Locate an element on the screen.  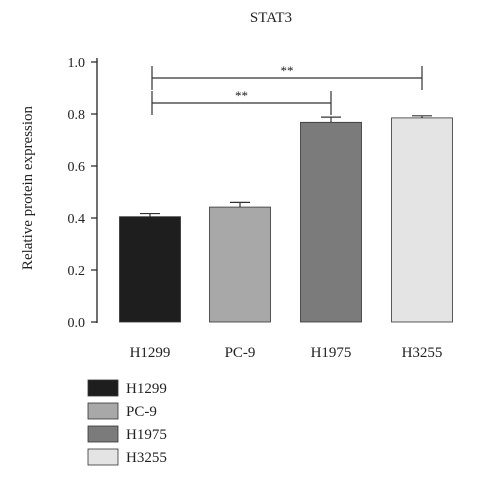
y-axis-ticks: 0.0 0.2 0.4 0.6 0.8 1.0 is located at coordinates (82, 193).